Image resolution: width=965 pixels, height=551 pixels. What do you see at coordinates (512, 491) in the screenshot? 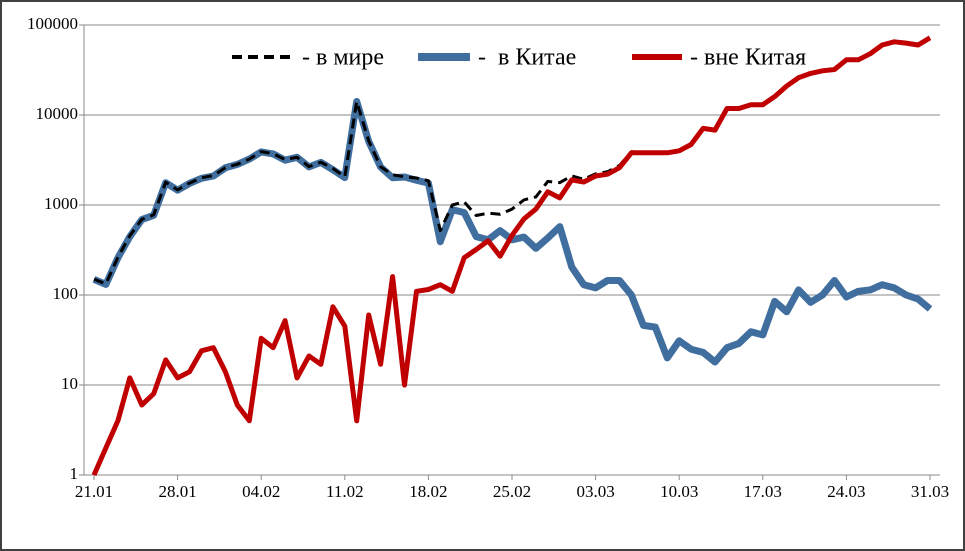
I see `x-tick-label: 25.02` at bounding box center [512, 491].